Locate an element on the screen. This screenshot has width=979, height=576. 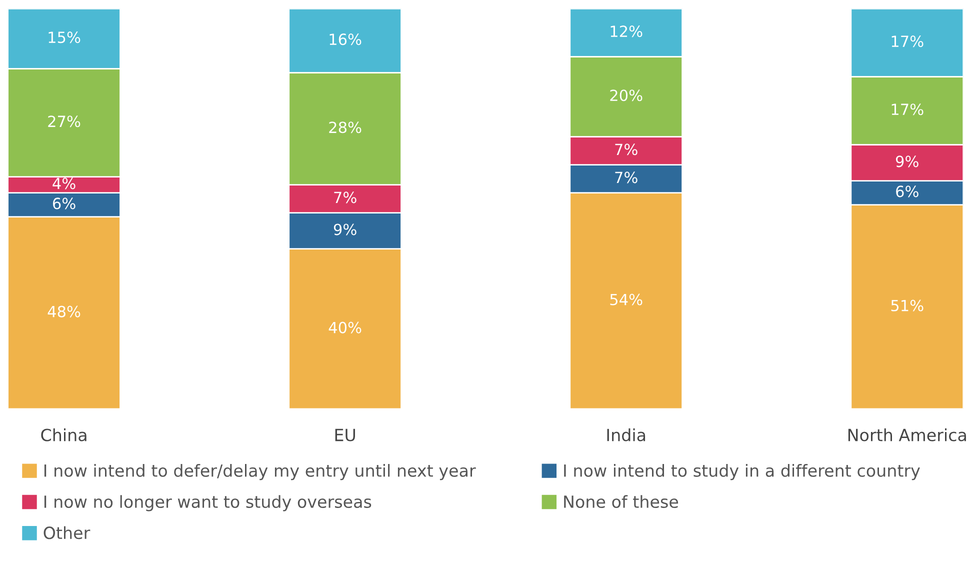
data-label: 12% is located at coordinates (626, 32).